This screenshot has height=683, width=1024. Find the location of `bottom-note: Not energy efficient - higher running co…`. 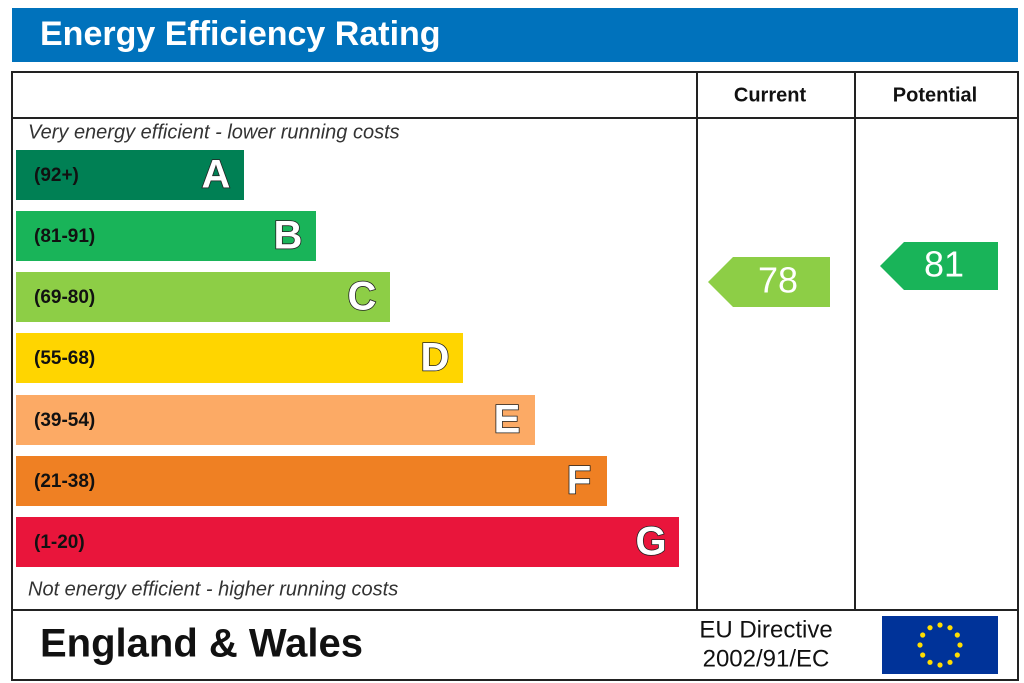

bottom-note: Not energy efficient - higher running co… is located at coordinates (213, 589).